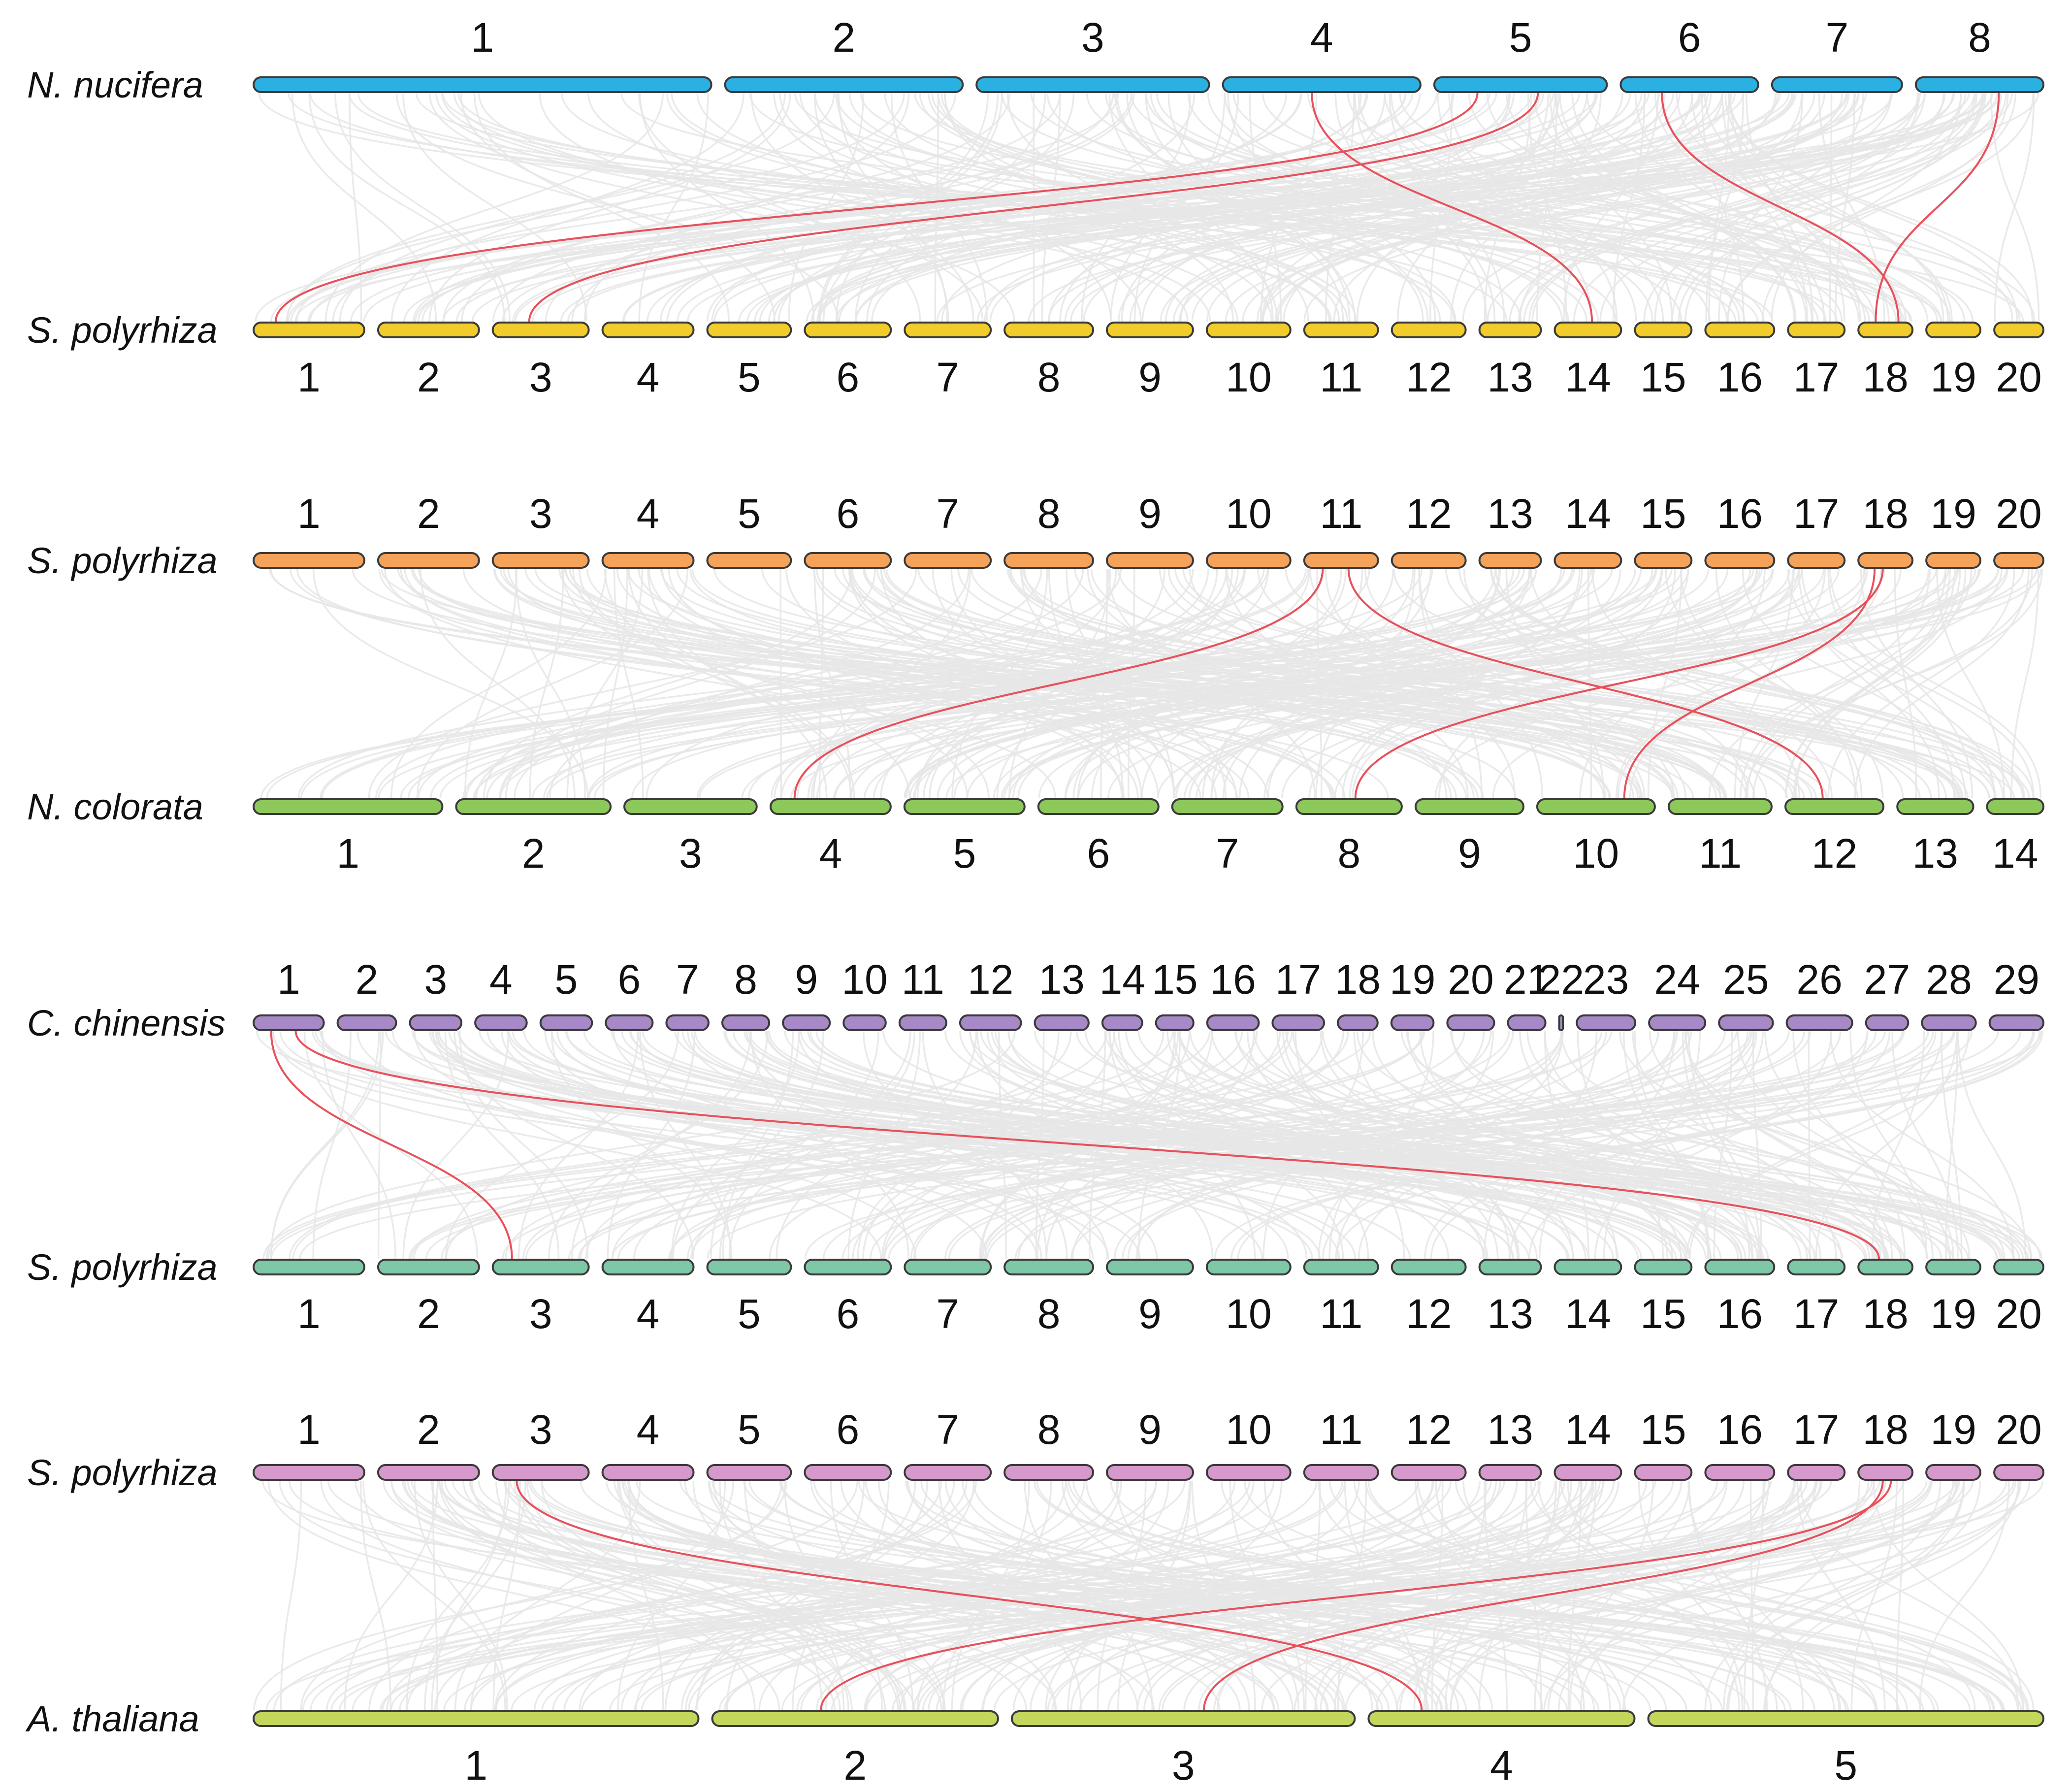  I want to click on chromosome-label: 6, so click(848, 514).